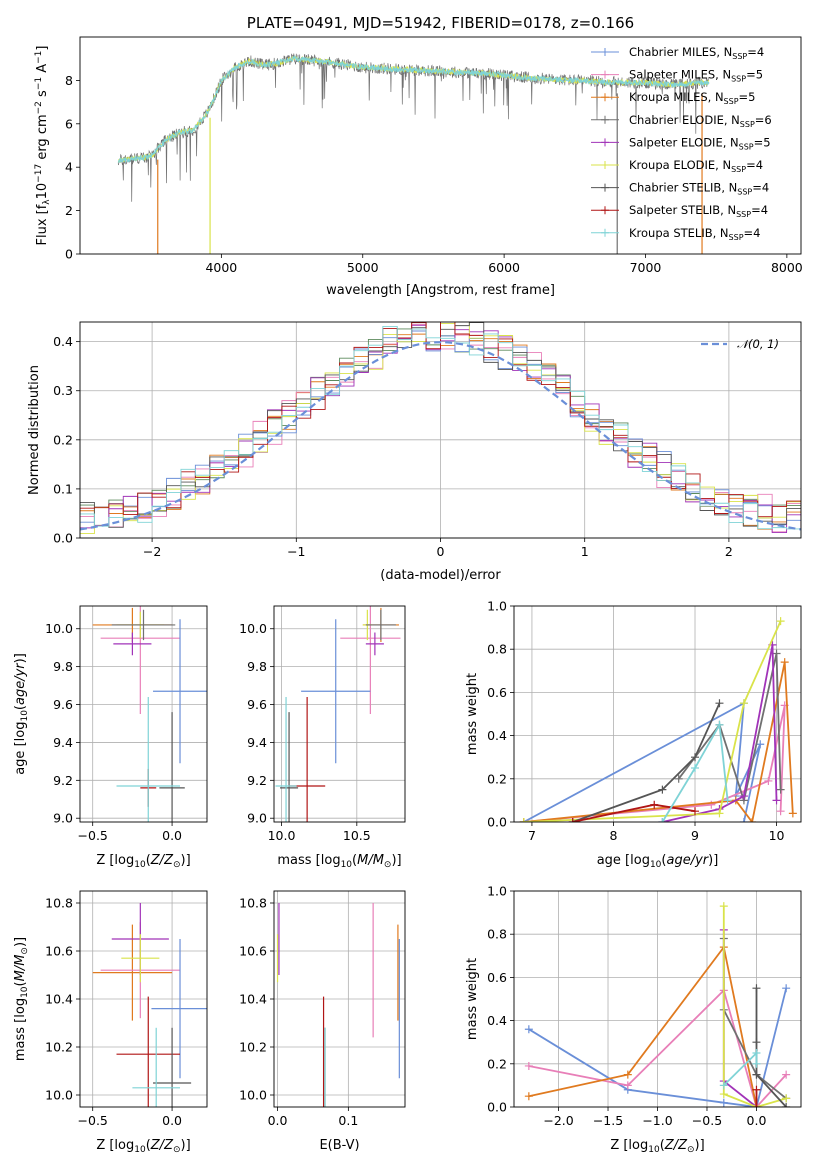  I want to click on mass-vs-extinction-panel: 0.0 0.1 10.0 10.2 10.4 10.6 10.8 E(B-V), so click(322, 1021).